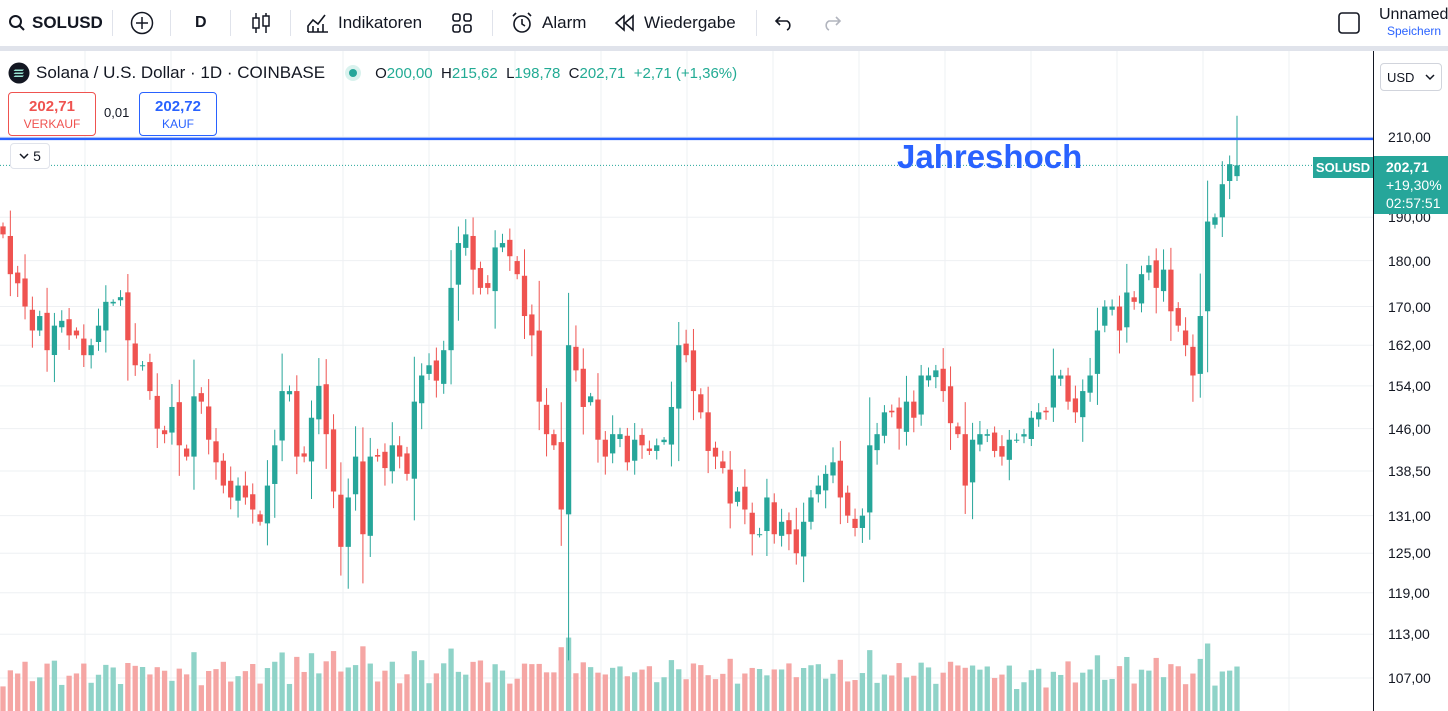 This screenshot has height=711, width=1448. Describe the element at coordinates (1414, 31) in the screenshot. I see `save-link: Speichern` at that location.